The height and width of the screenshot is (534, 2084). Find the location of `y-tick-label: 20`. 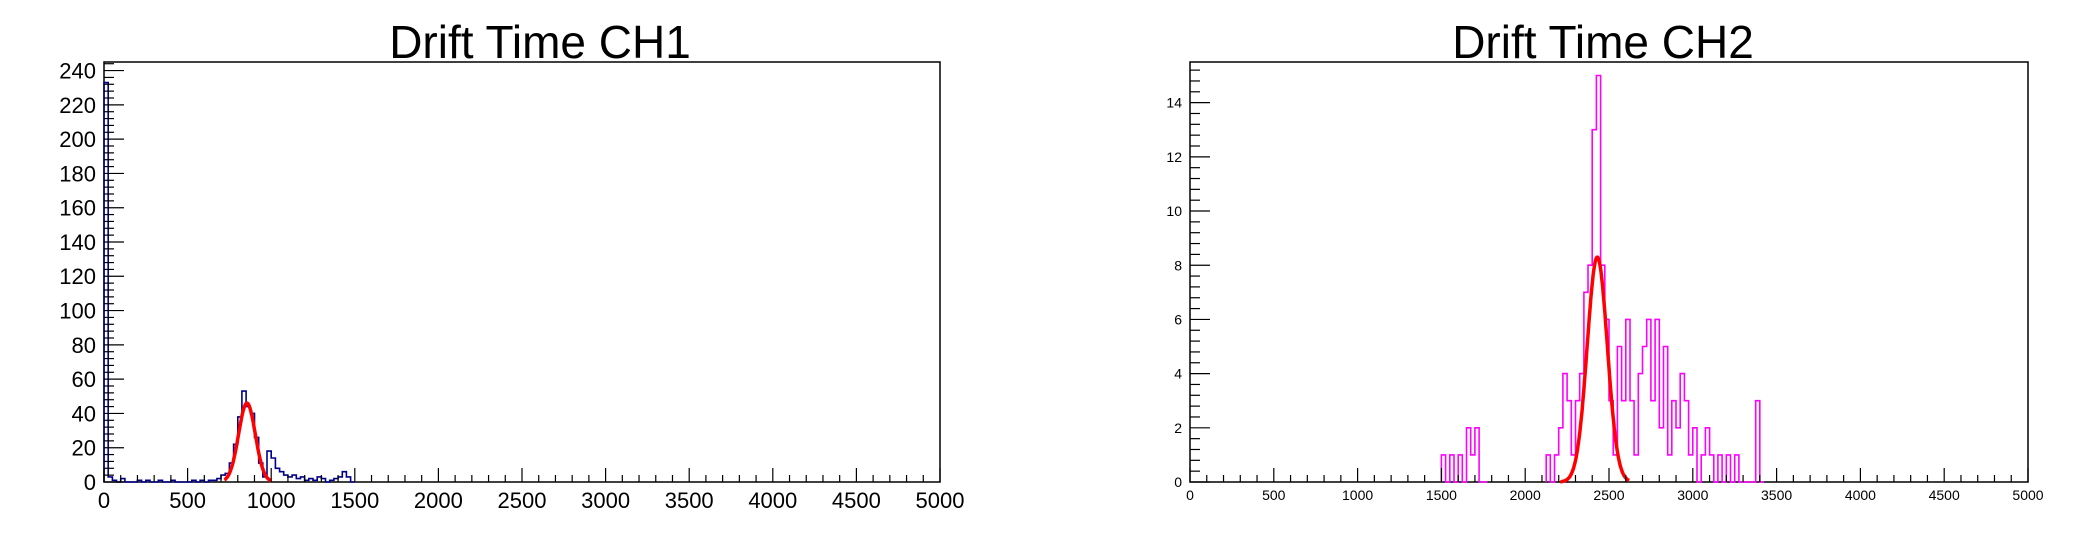

y-tick-label: 20 is located at coordinates (84, 448).